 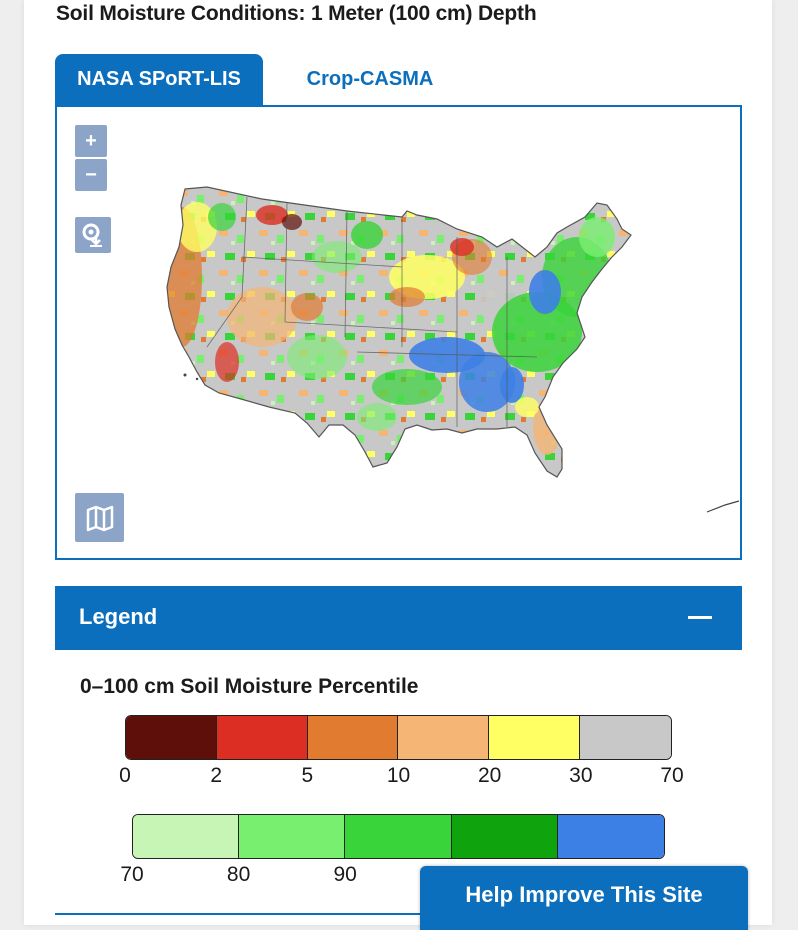 I want to click on wet-colorbar, so click(x=398, y=836).